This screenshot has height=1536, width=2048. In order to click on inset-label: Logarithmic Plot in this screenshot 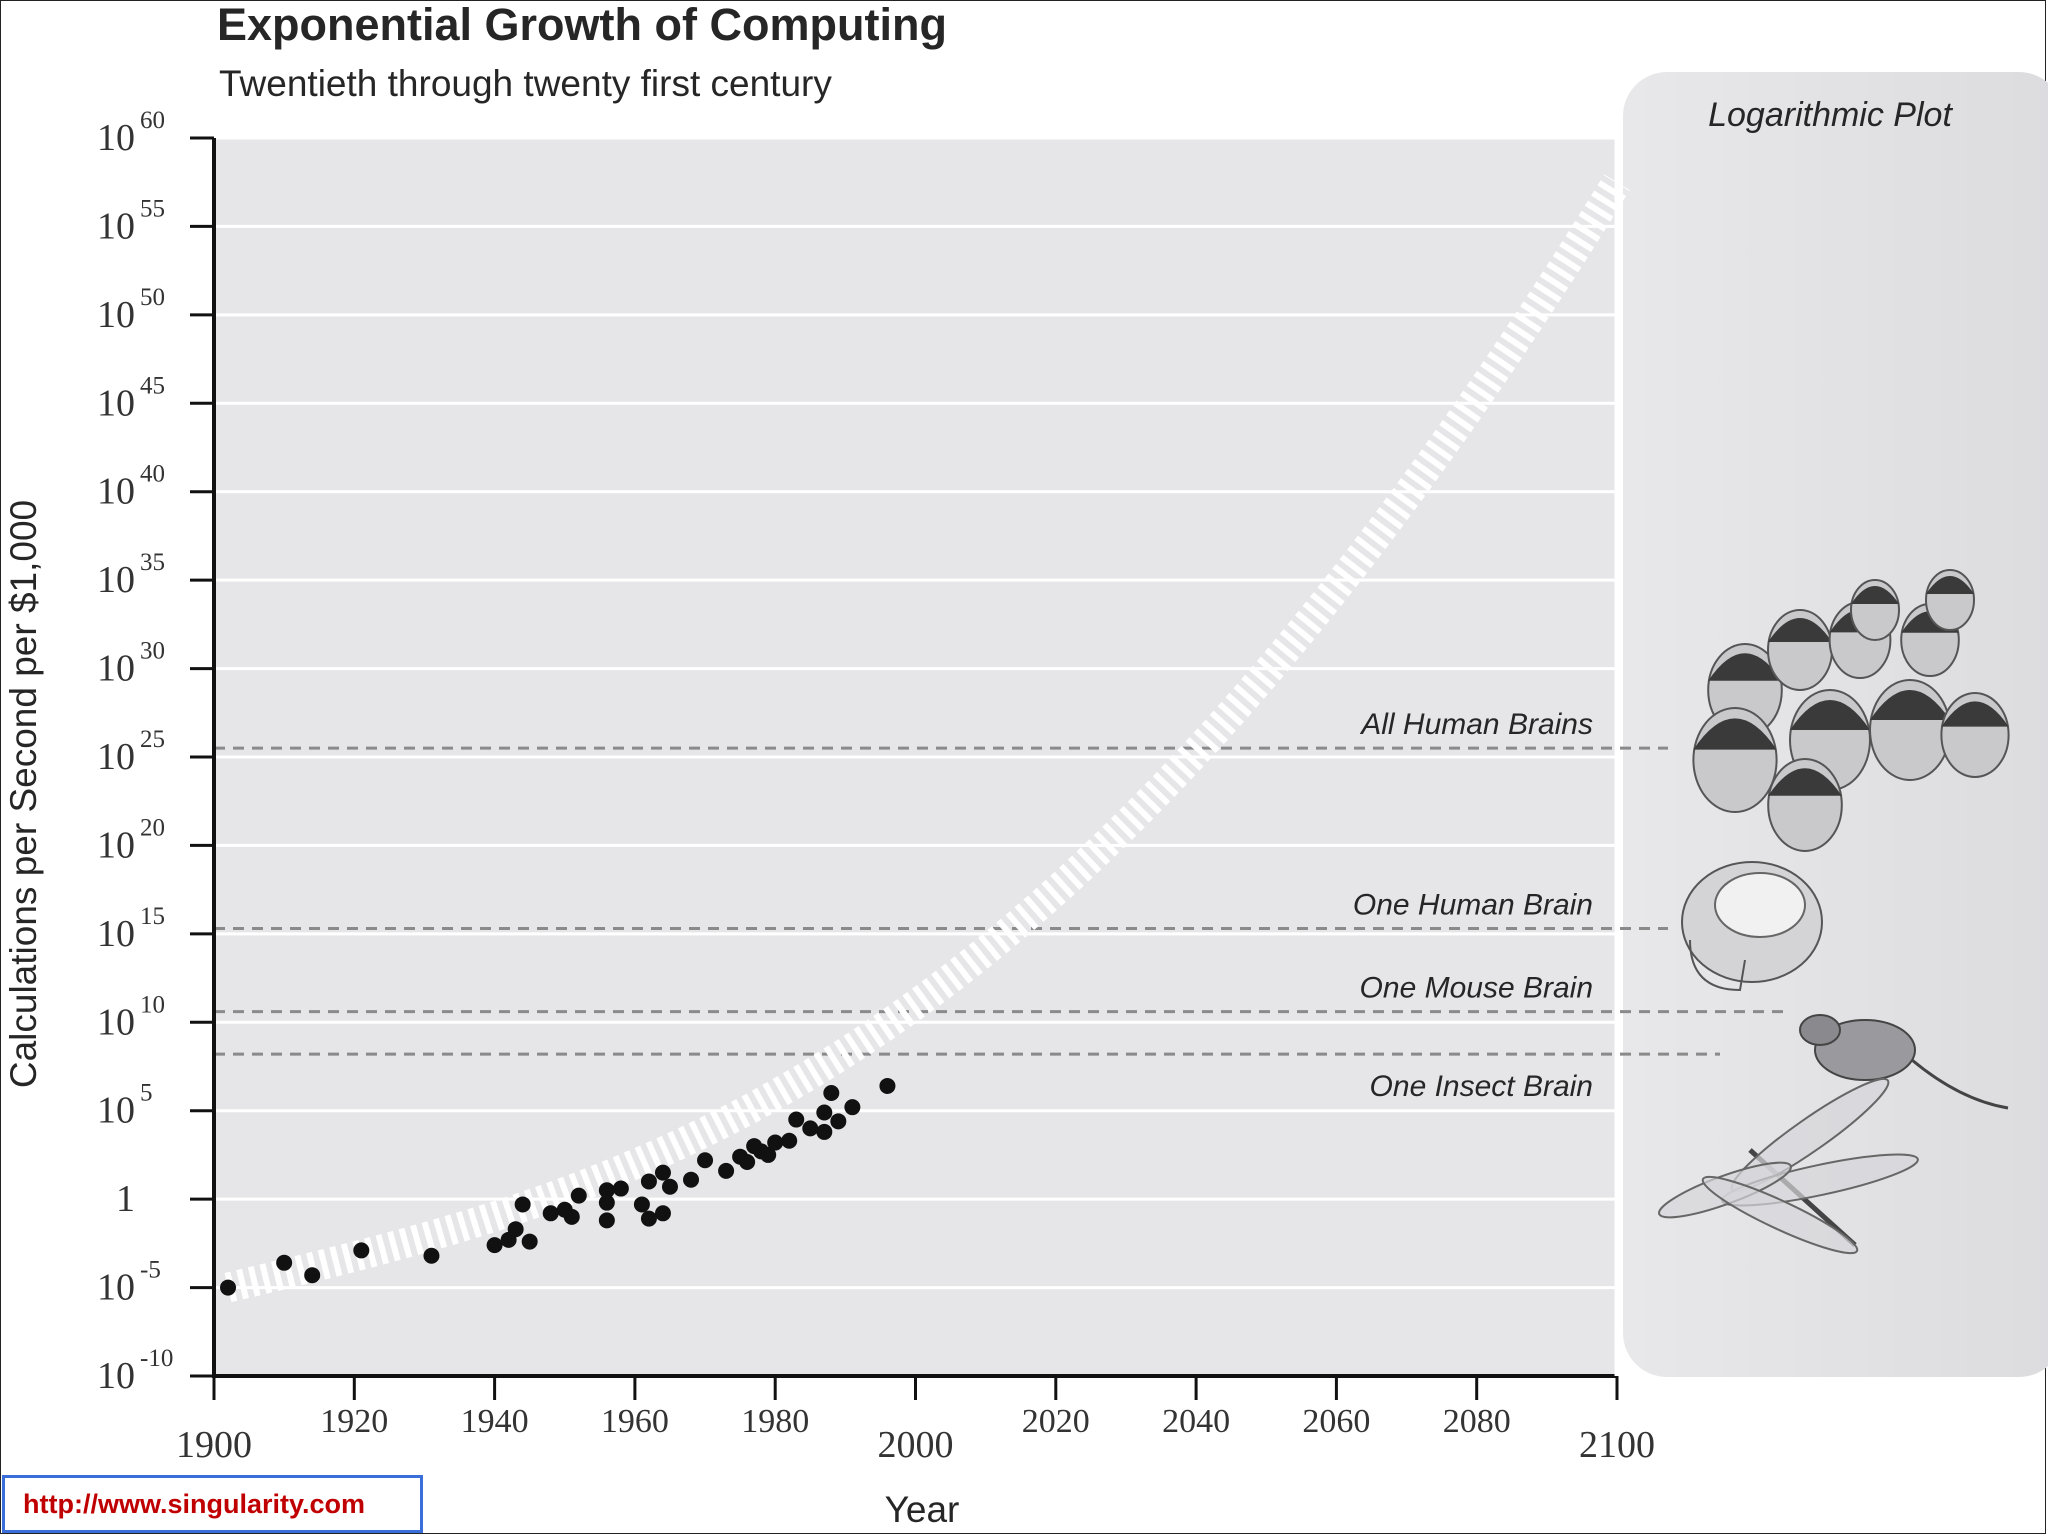, I will do `click(1830, 115)`.